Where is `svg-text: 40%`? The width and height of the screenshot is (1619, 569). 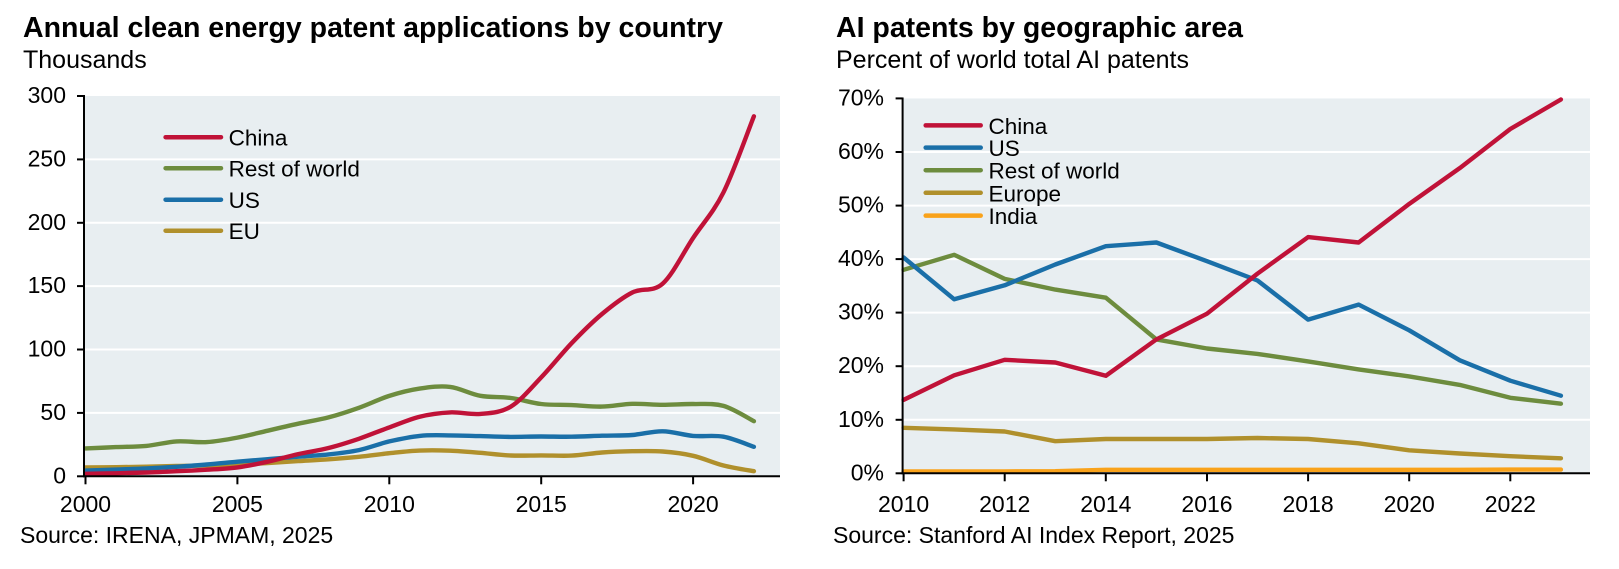 svg-text: 40% is located at coordinates (861, 258).